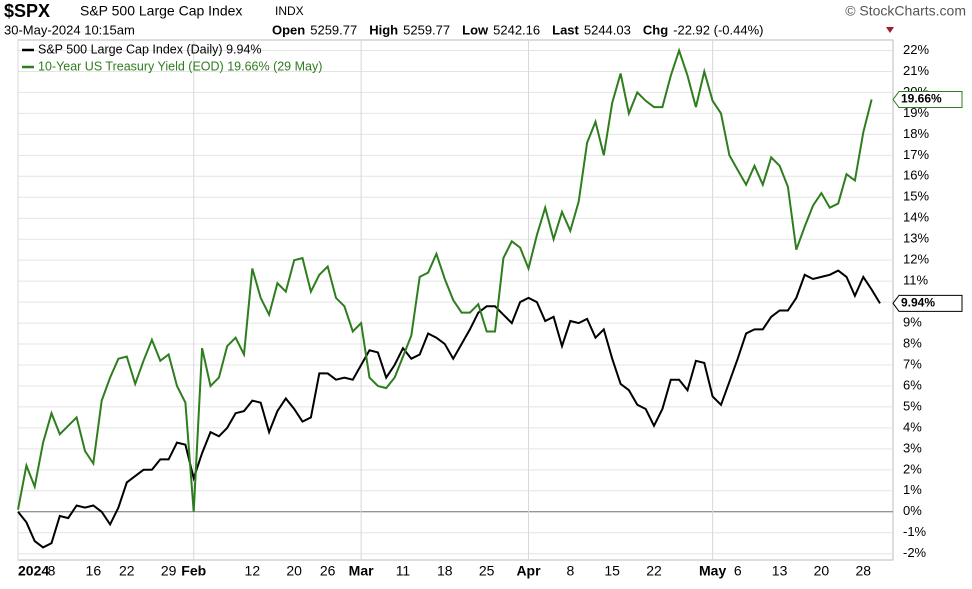 This screenshot has width=972, height=589. Describe the element at coordinates (912, 342) in the screenshot. I see `y-tick-label: 8%` at that location.